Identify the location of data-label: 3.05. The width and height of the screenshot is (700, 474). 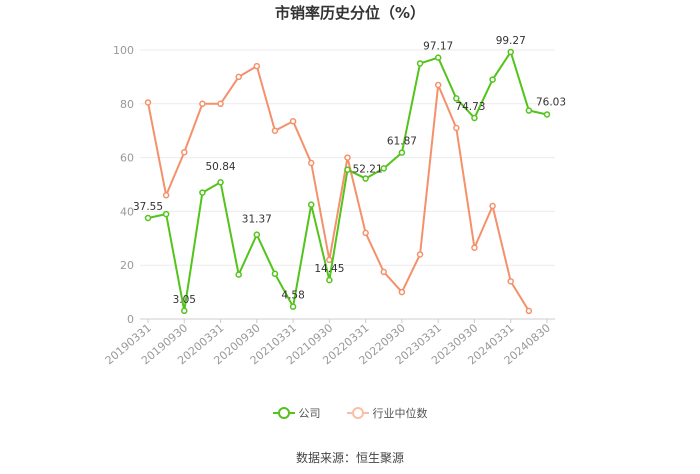
(184, 300).